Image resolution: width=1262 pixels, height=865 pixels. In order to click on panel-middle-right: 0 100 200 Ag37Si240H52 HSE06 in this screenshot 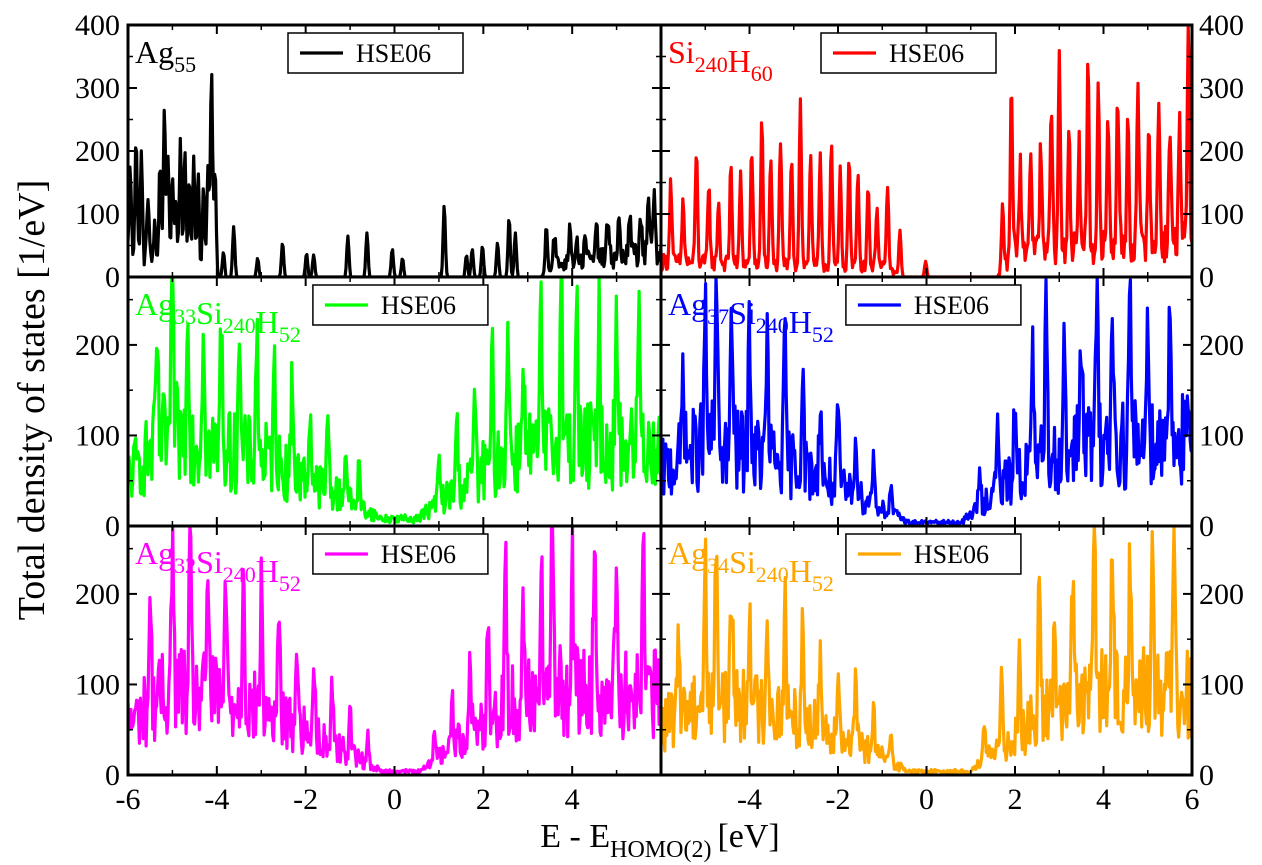, I will do `click(951, 409)`.